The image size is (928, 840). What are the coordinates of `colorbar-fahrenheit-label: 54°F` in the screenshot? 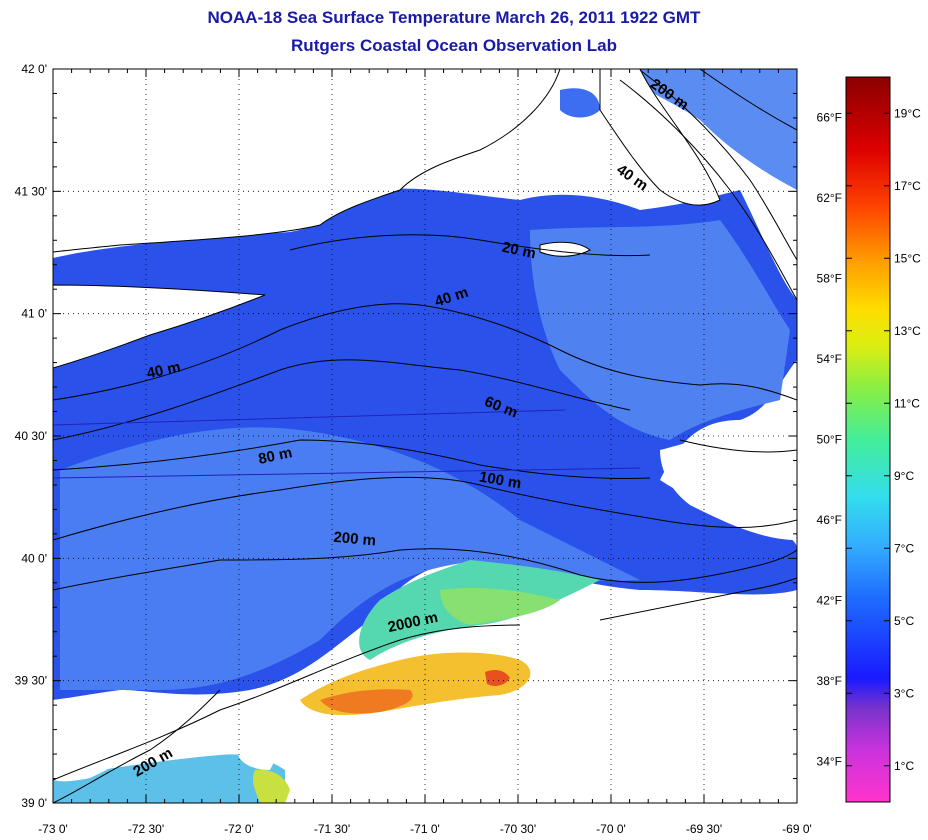 It's located at (829, 359).